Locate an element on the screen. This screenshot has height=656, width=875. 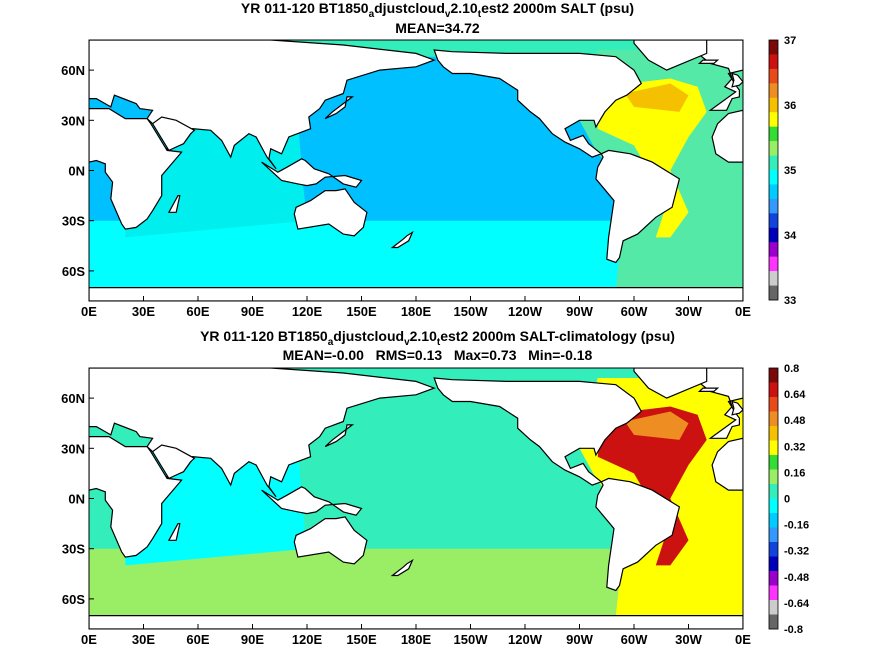
colorbar-label: 33 is located at coordinates (790, 301).